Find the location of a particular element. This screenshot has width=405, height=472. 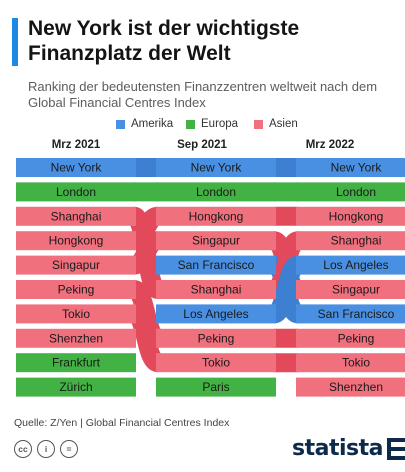

rank-box-singapur-2: Singapur is located at coordinates (350, 289).